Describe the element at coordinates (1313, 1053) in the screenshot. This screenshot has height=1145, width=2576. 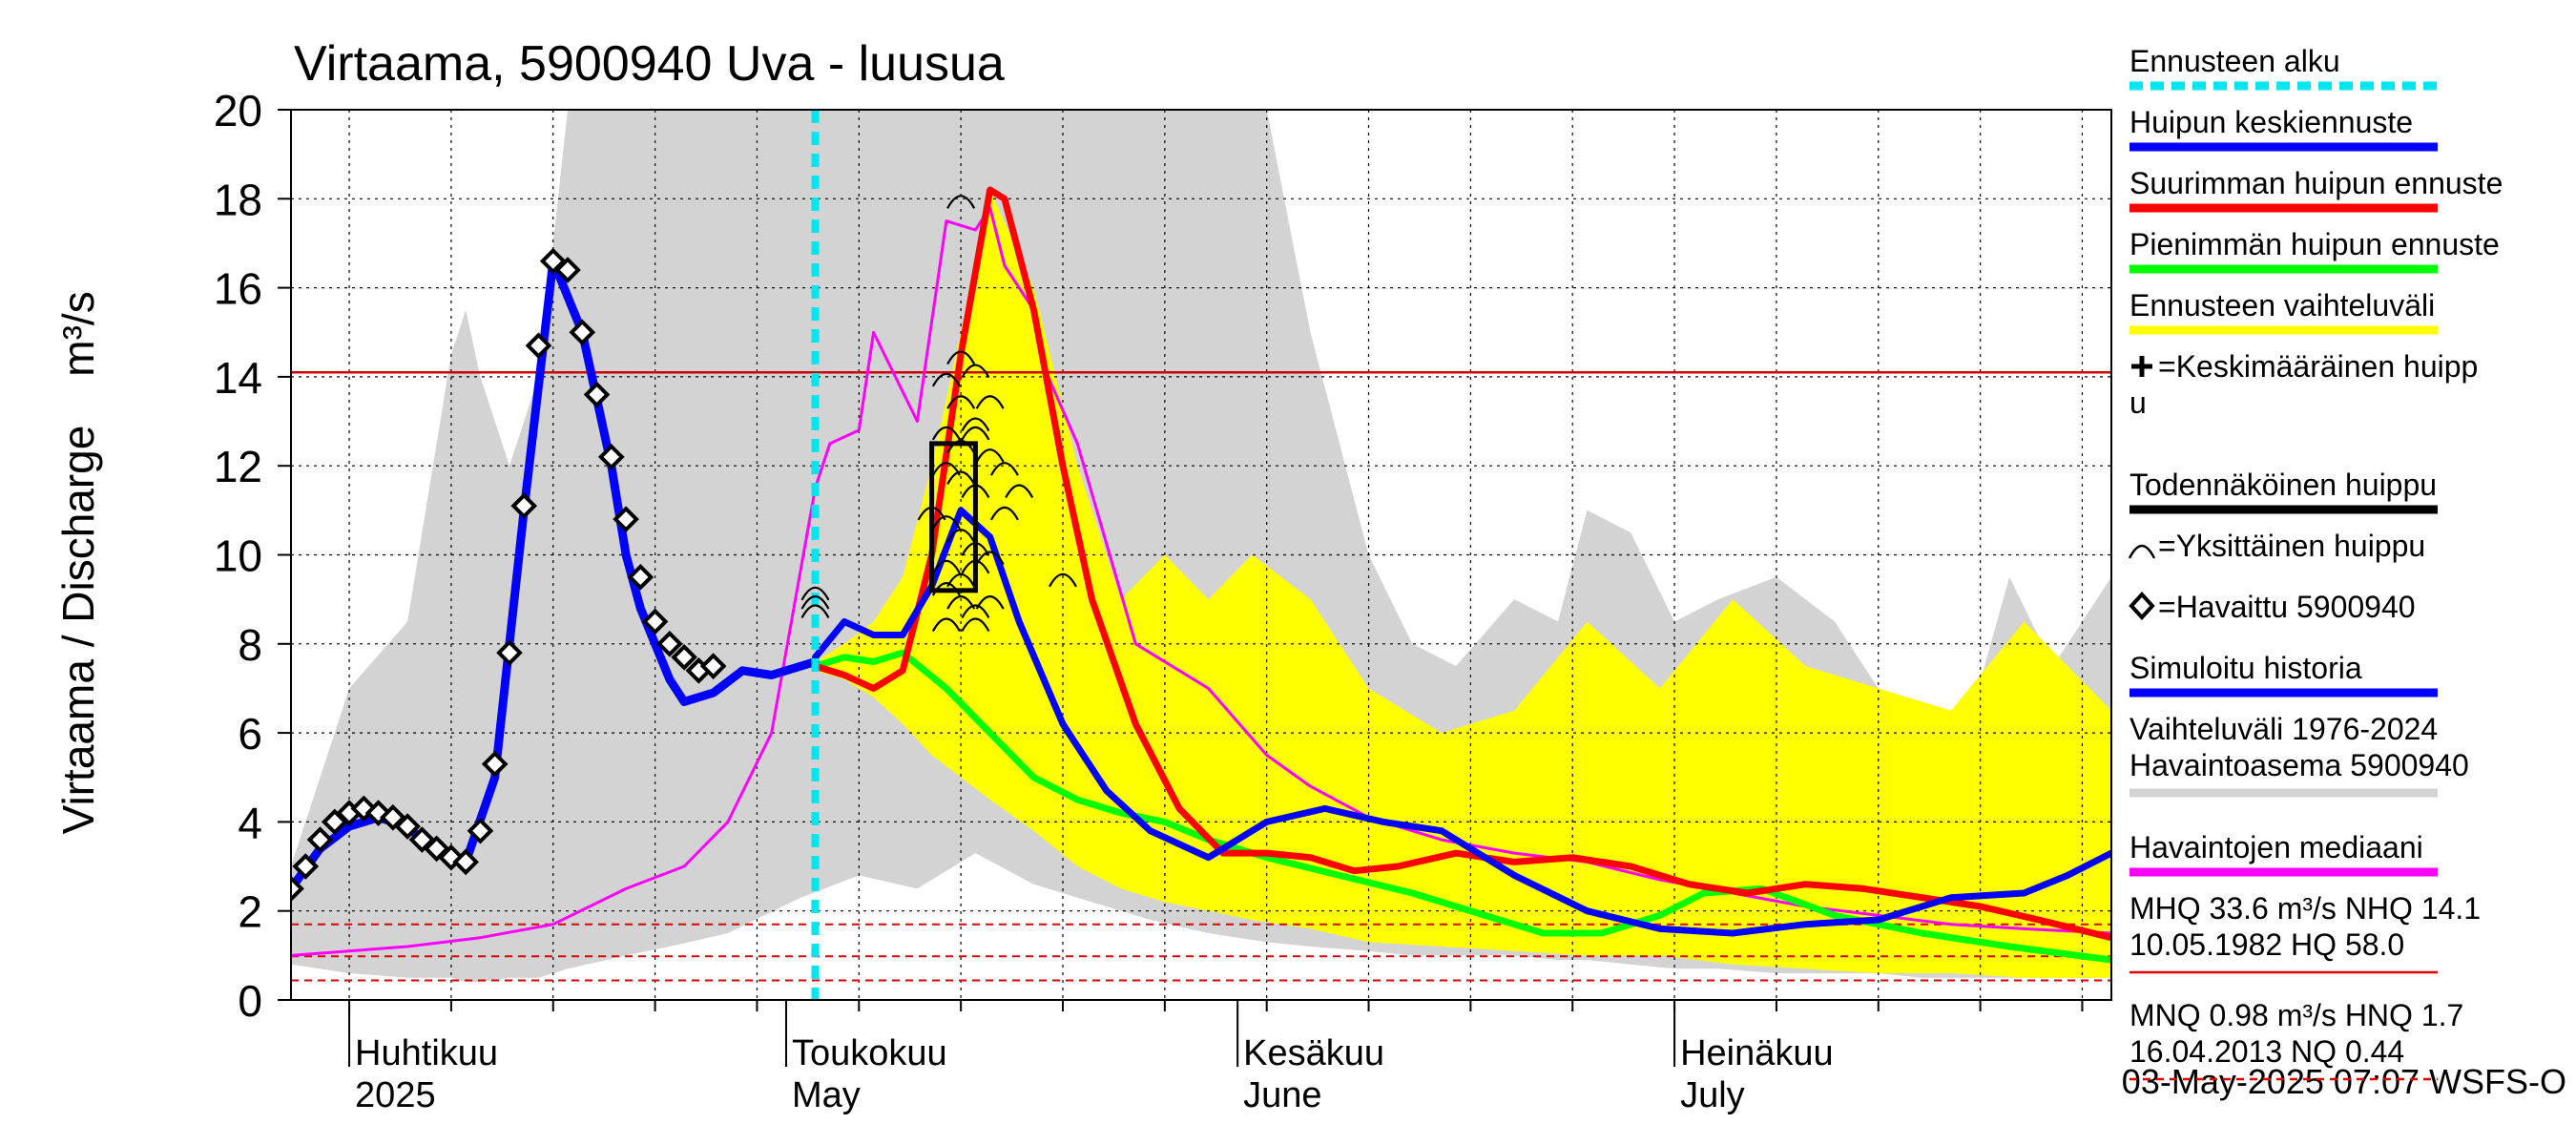
I see `x-month-label: Kesäkuu` at that location.